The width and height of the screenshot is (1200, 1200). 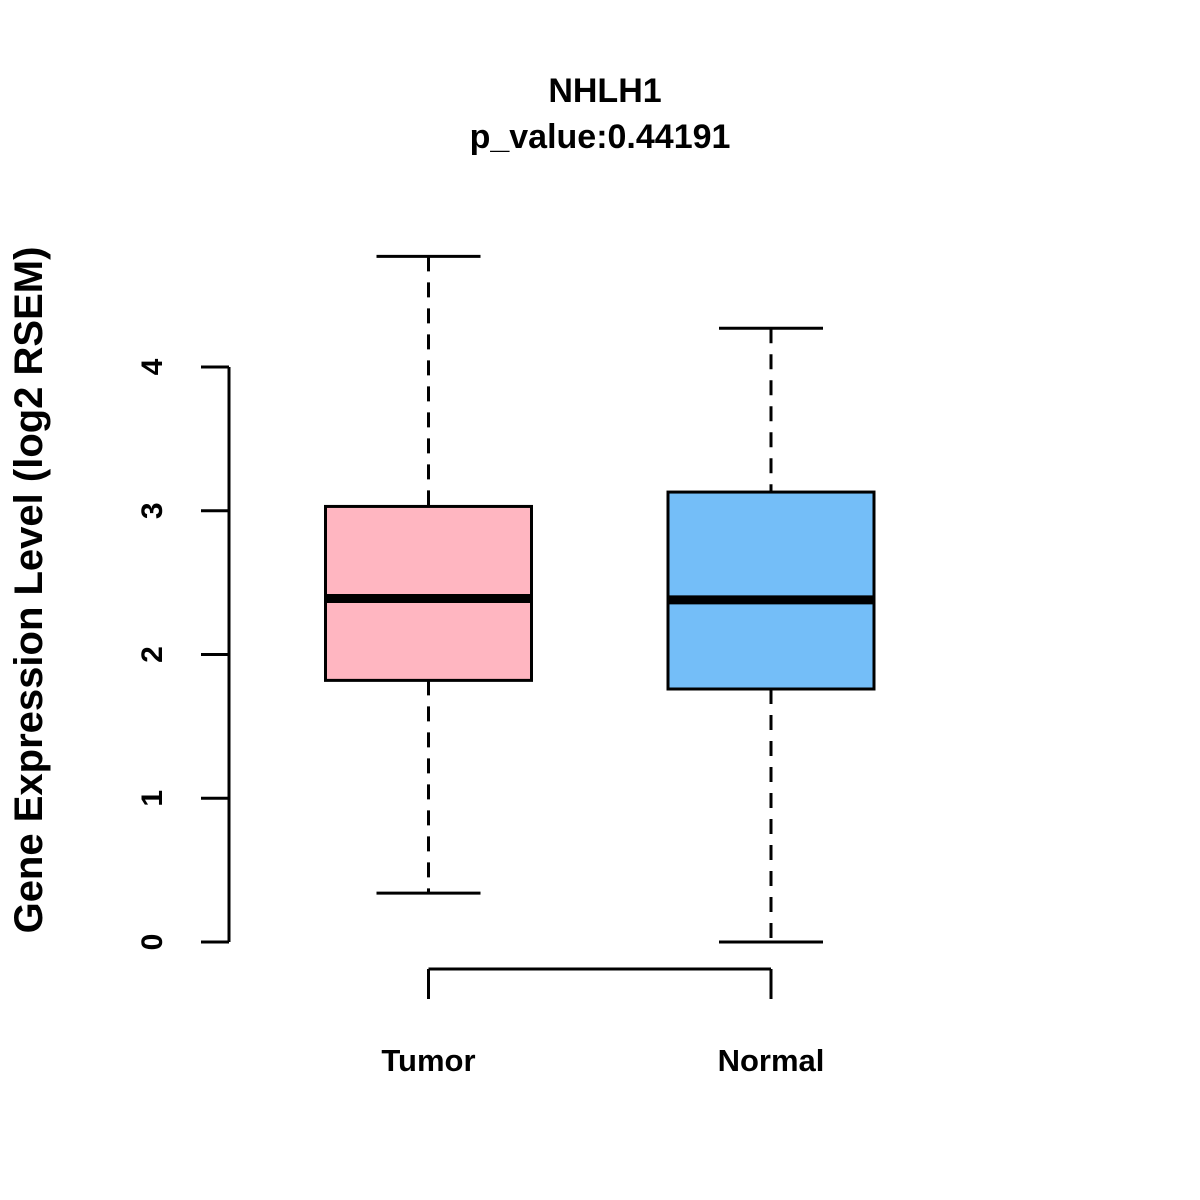 What do you see at coordinates (428, 593) in the screenshot?
I see `tumor-box` at bounding box center [428, 593].